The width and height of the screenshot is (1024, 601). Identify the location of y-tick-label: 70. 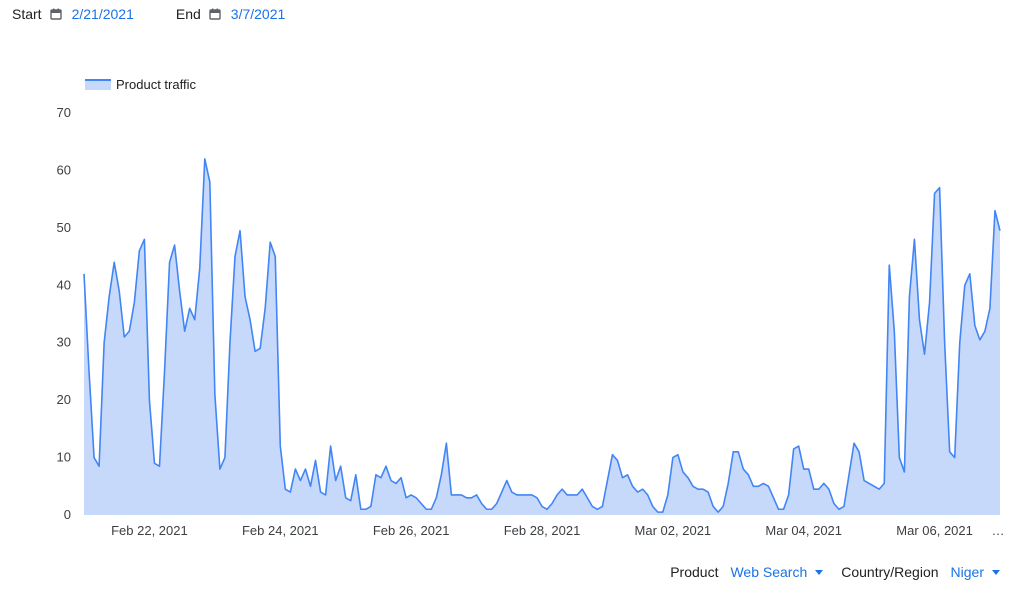
(64, 112).